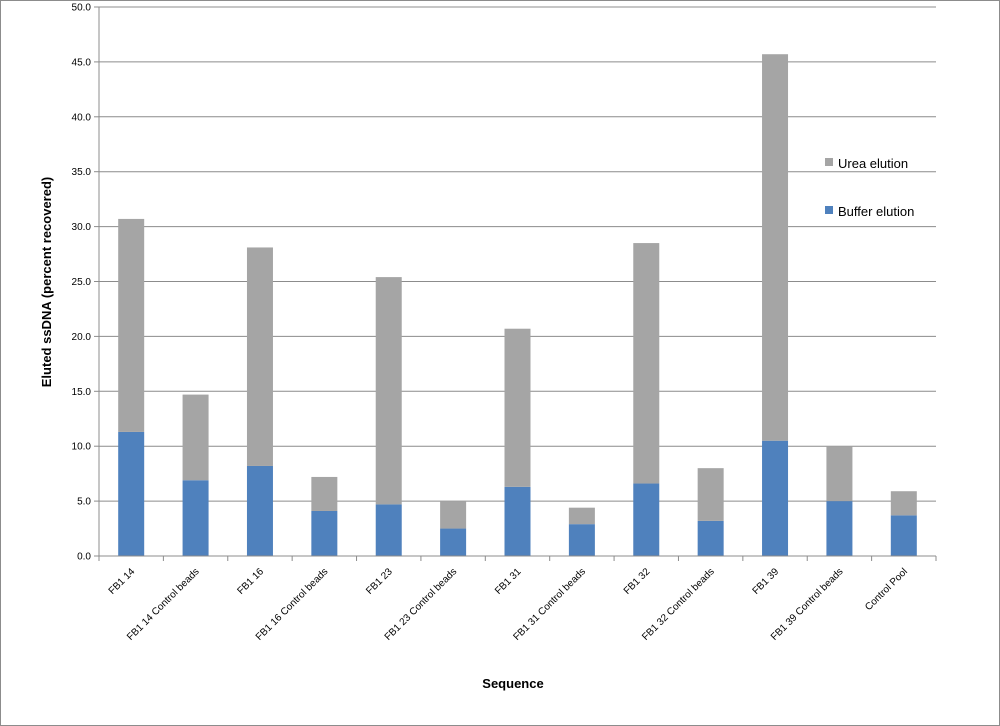 Image resolution: width=1000 pixels, height=726 pixels. What do you see at coordinates (869, 187) in the screenshot?
I see `legend: Urea elution Buffer elution` at bounding box center [869, 187].